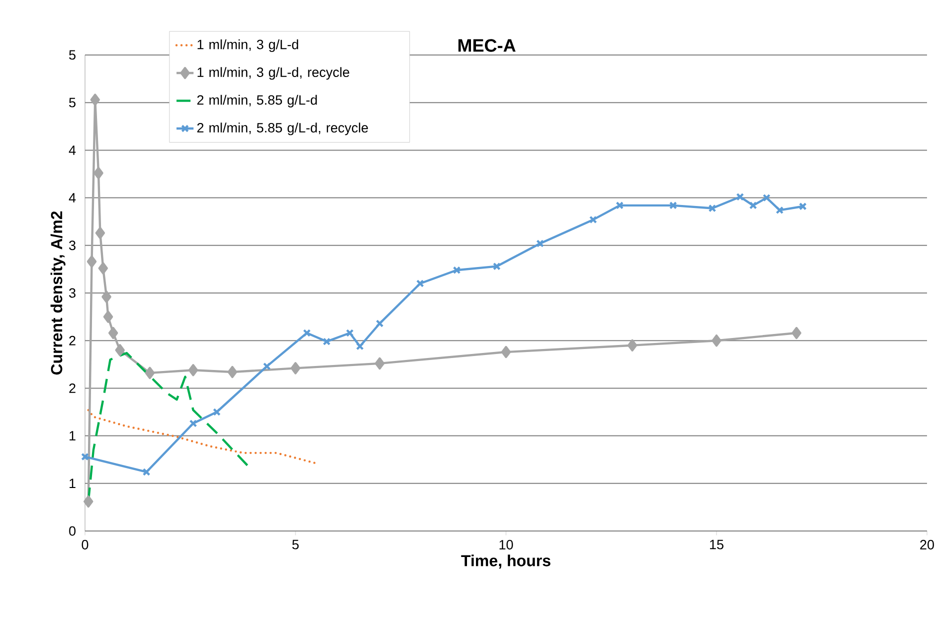 The image size is (939, 617). Describe the element at coordinates (202, 436) in the screenshot. I see `line-series` at that location.